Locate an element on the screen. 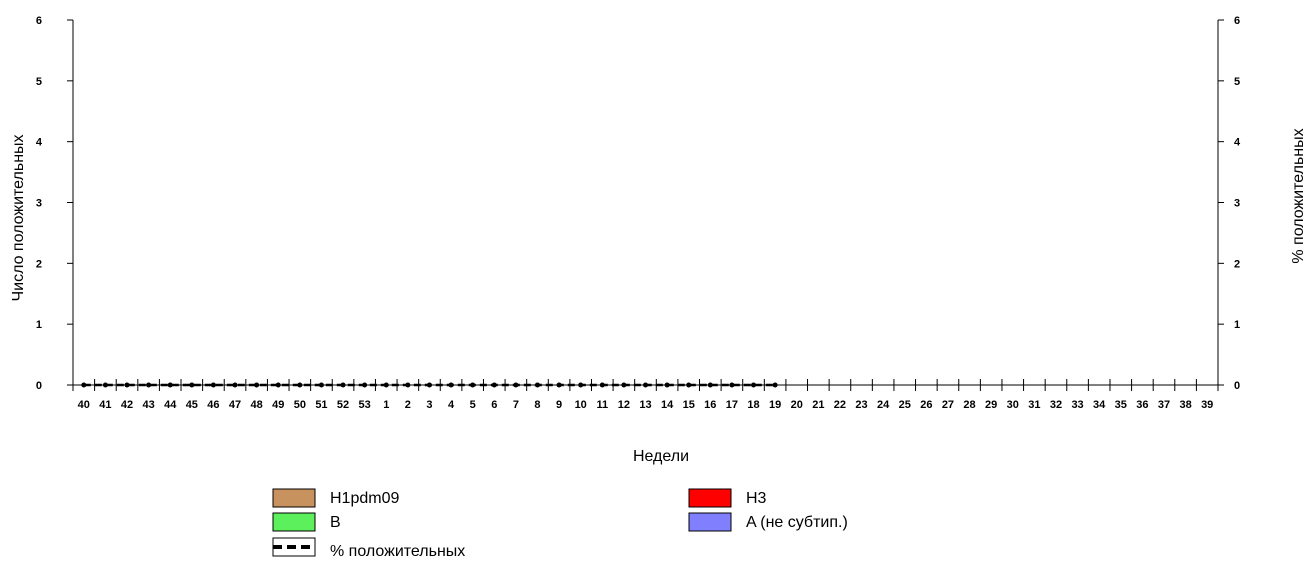 Image resolution: width=1311 pixels, height=562 pixels. y-right-tick-label: 1 is located at coordinates (1237, 325).